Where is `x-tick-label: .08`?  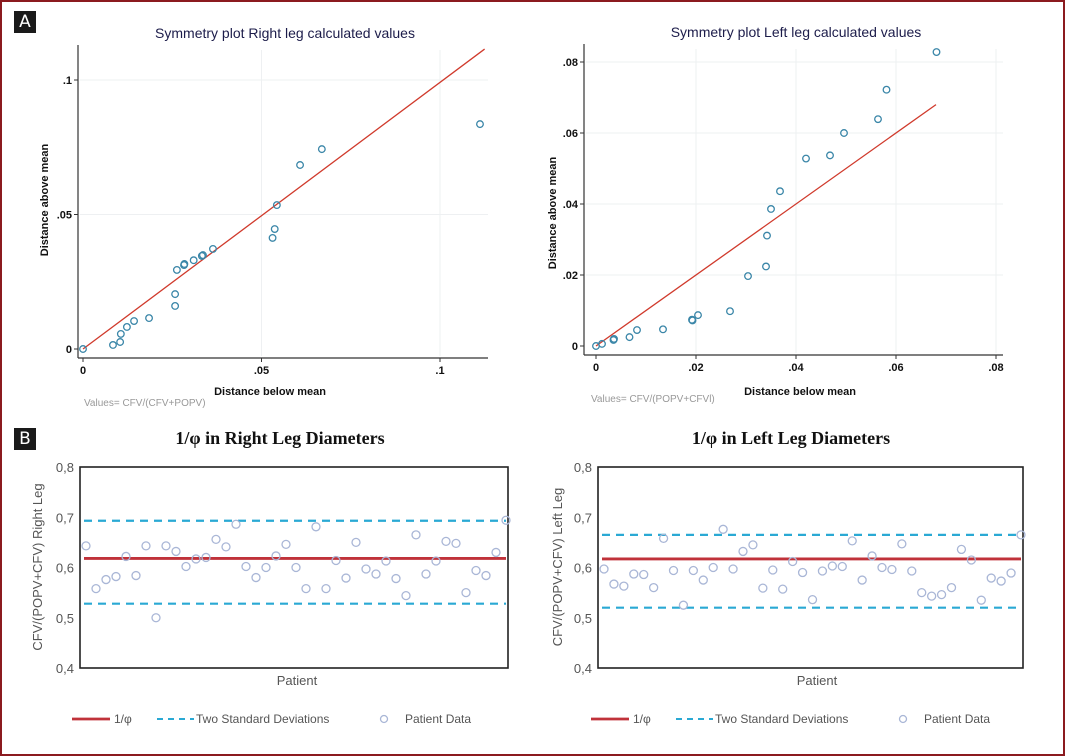 x-tick-label: .08 is located at coordinates (995, 368).